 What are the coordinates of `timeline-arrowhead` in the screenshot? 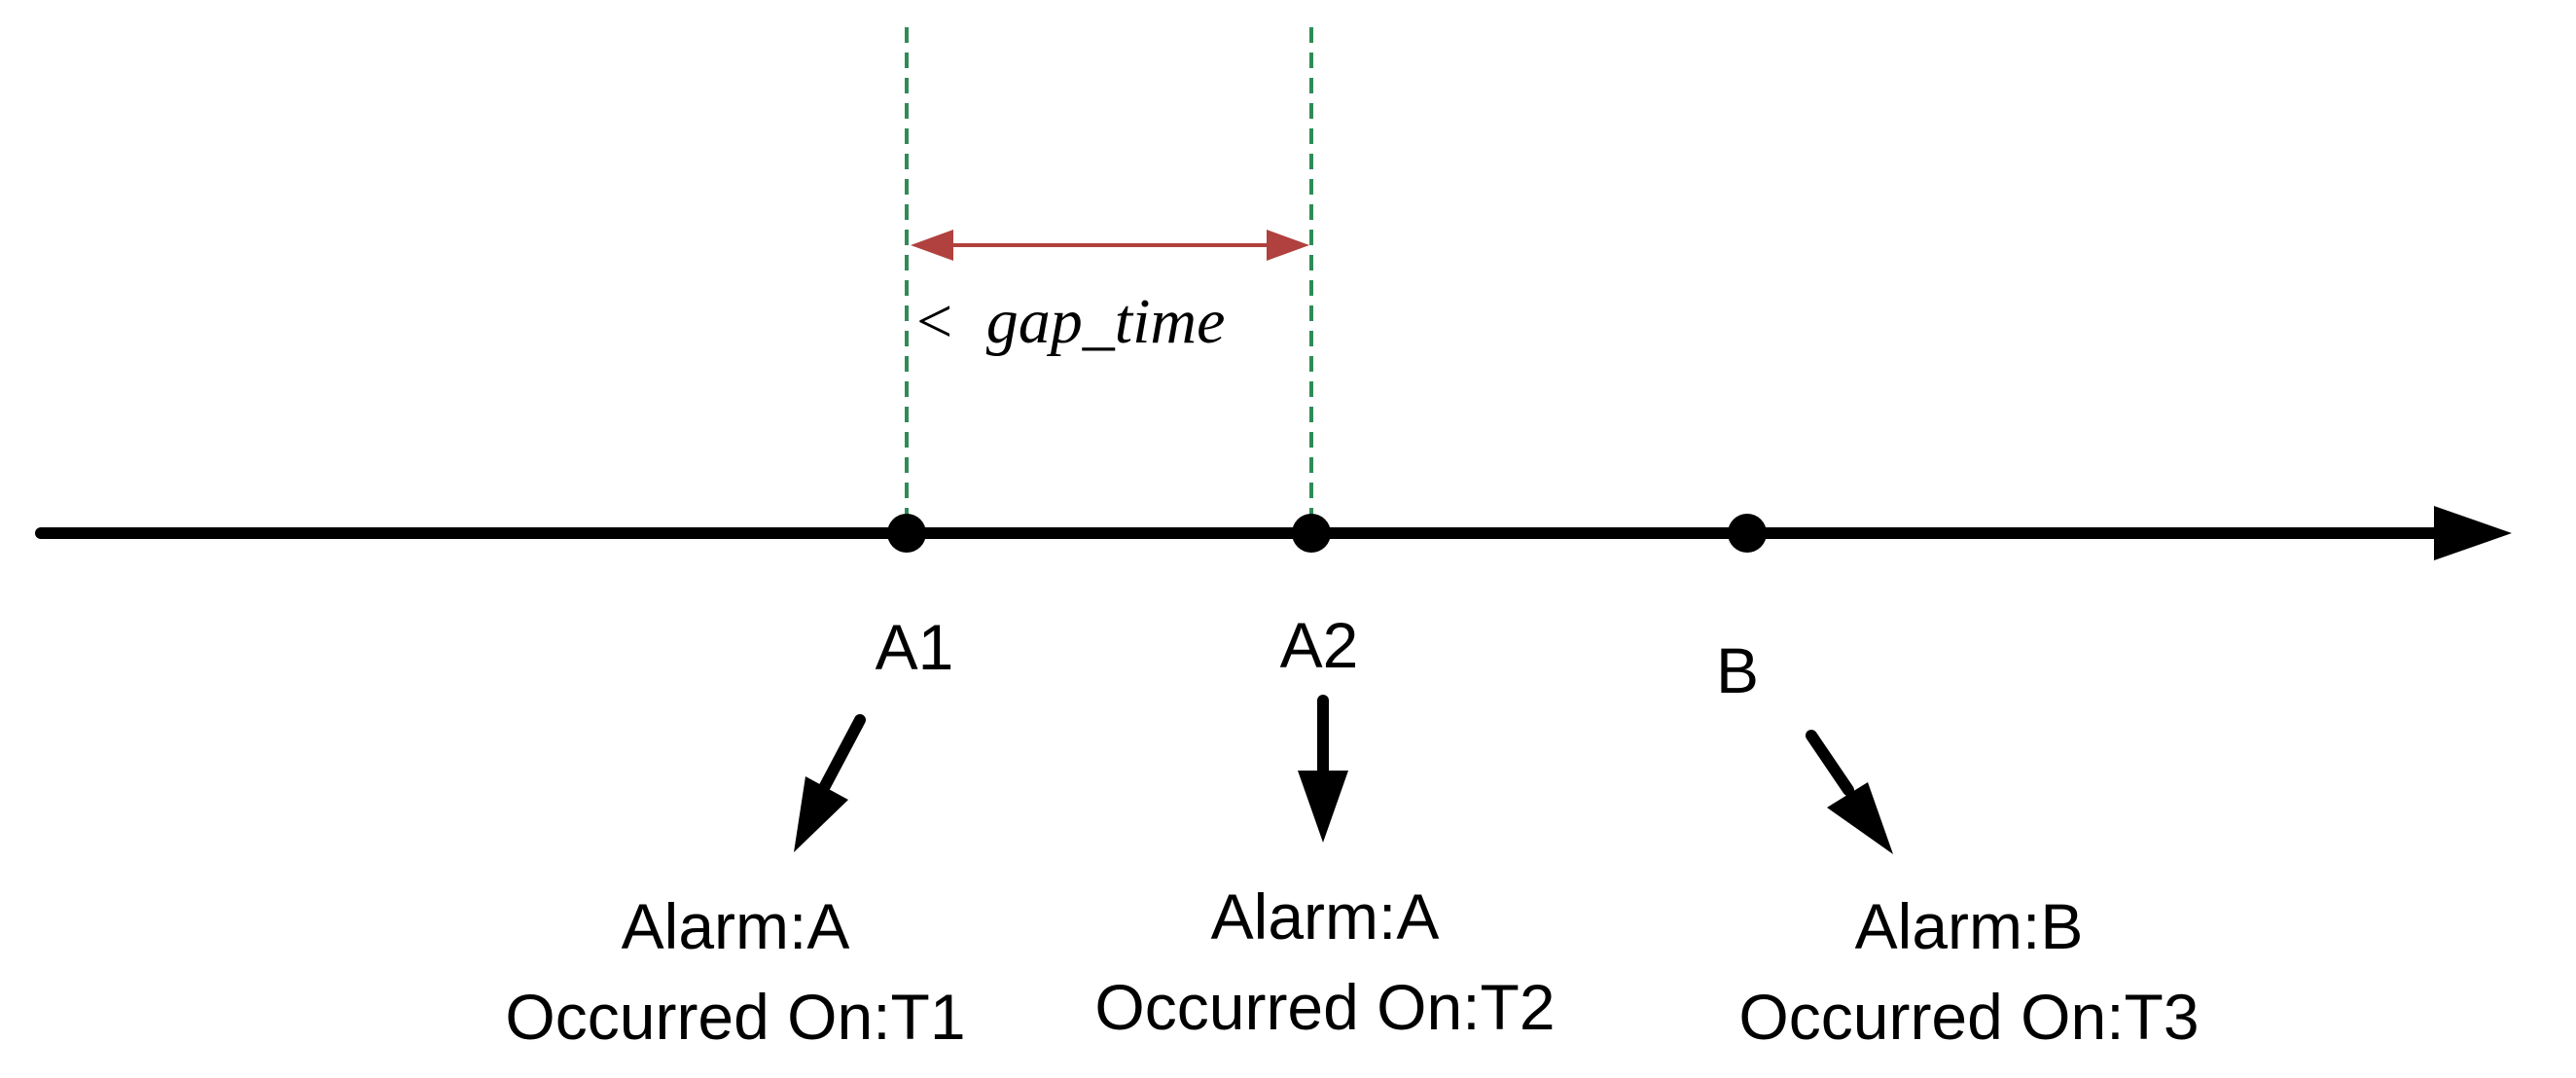 It's located at (2473, 533).